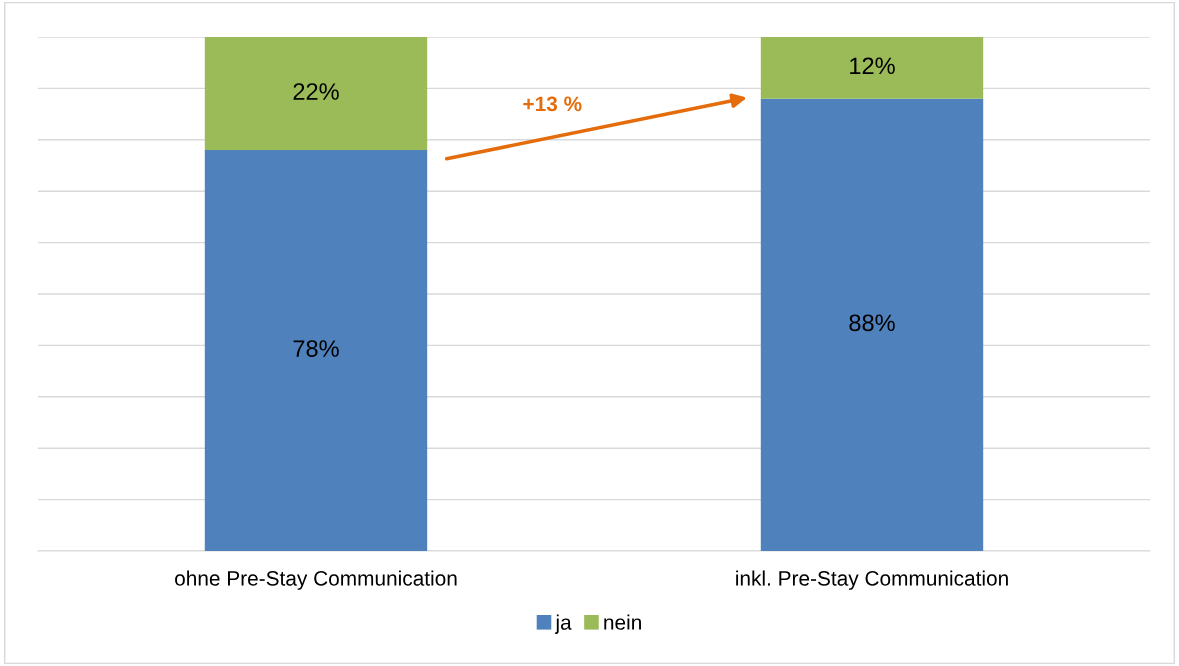 This screenshot has height=666, width=1179. What do you see at coordinates (563, 624) in the screenshot?
I see `legend-label: ja` at bounding box center [563, 624].